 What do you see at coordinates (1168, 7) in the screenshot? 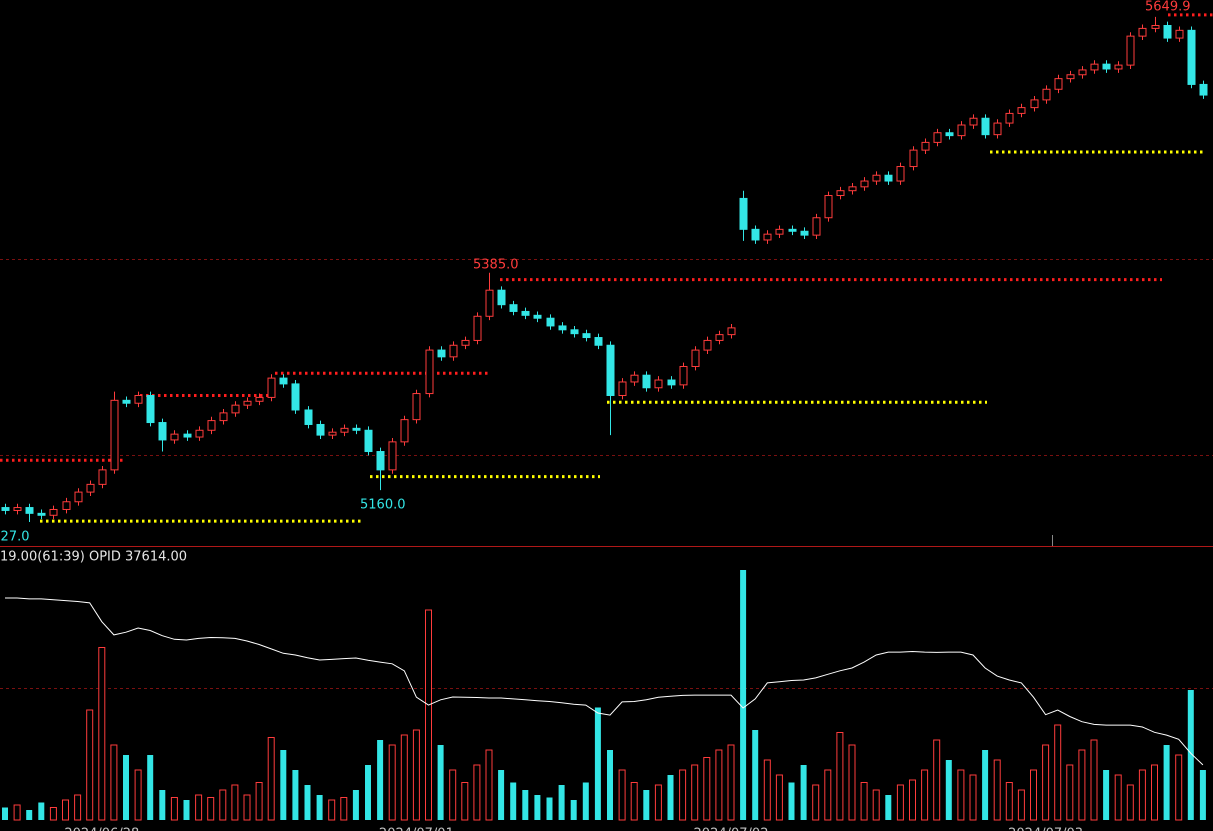
I see `price-annotation: 5649.9` at bounding box center [1168, 7].